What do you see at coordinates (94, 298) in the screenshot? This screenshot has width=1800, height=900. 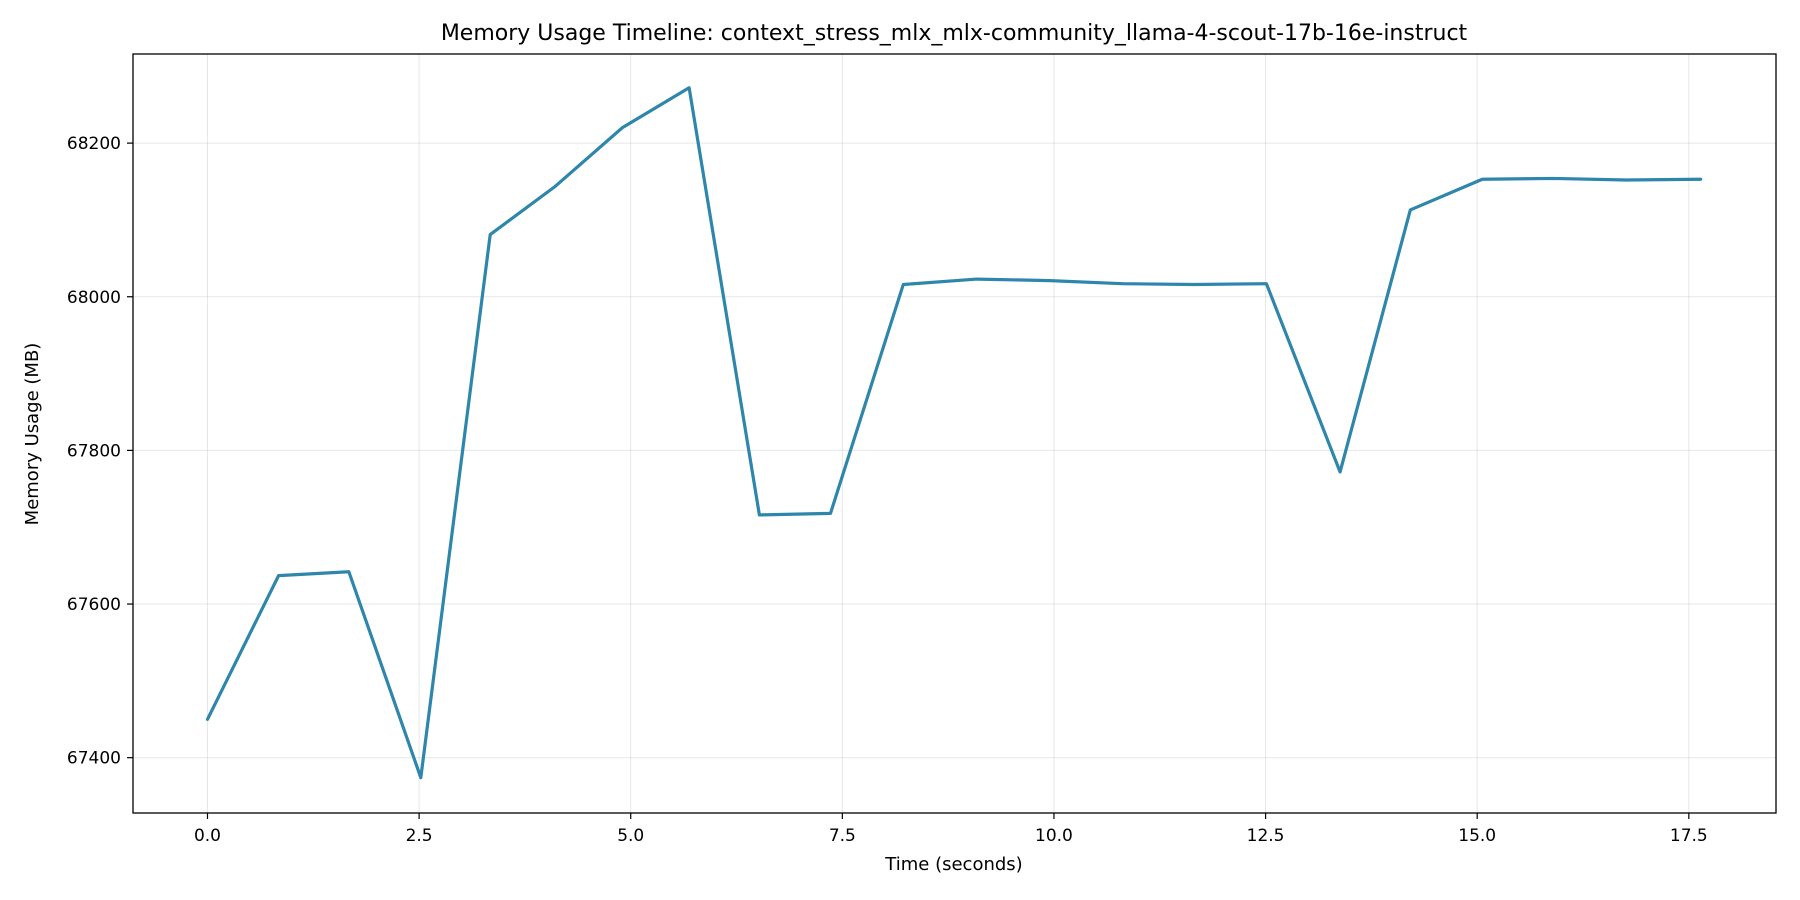 I see `y-tick-label: 68000` at bounding box center [94, 298].